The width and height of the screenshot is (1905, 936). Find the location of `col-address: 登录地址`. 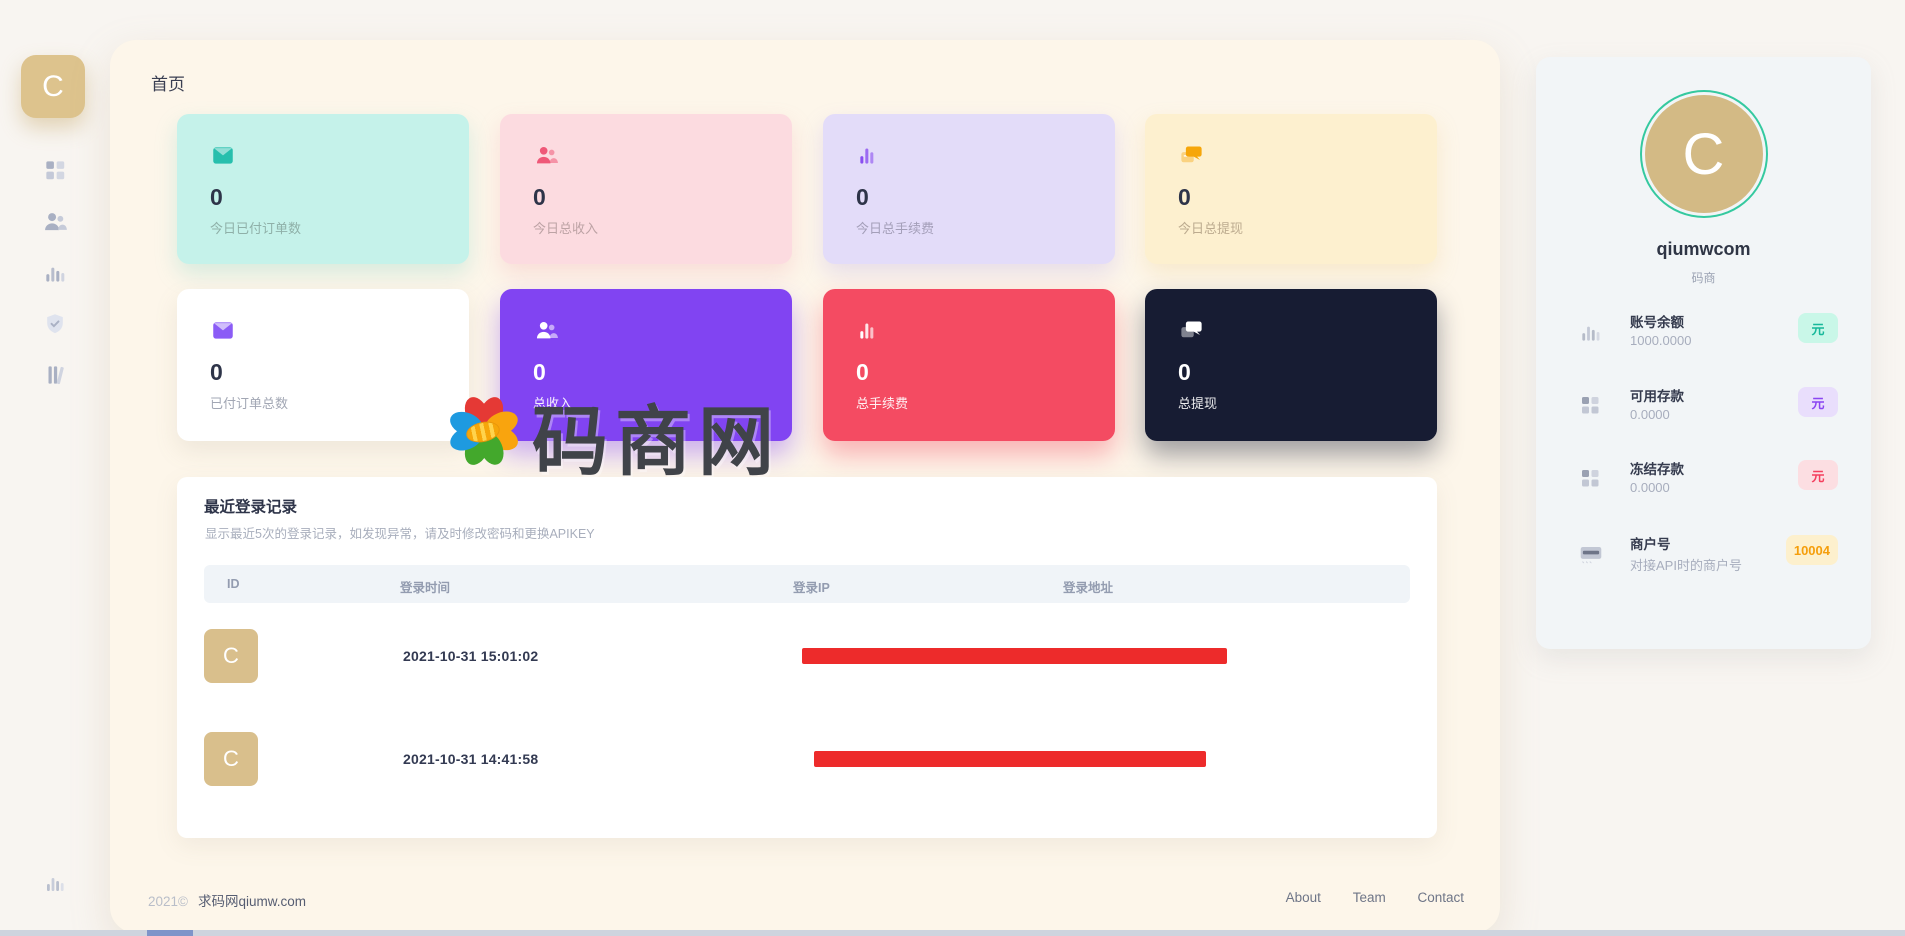

col-address: 登录地址 is located at coordinates (1088, 588).